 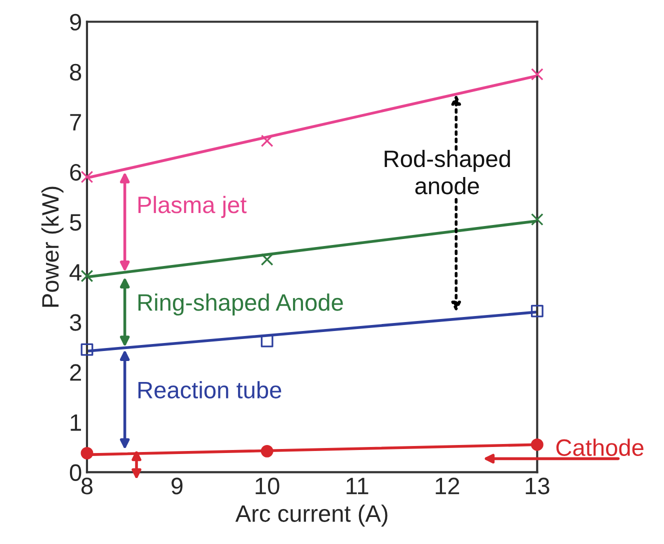 What do you see at coordinates (538, 486) in the screenshot?
I see `x-tick-label: 13` at bounding box center [538, 486].